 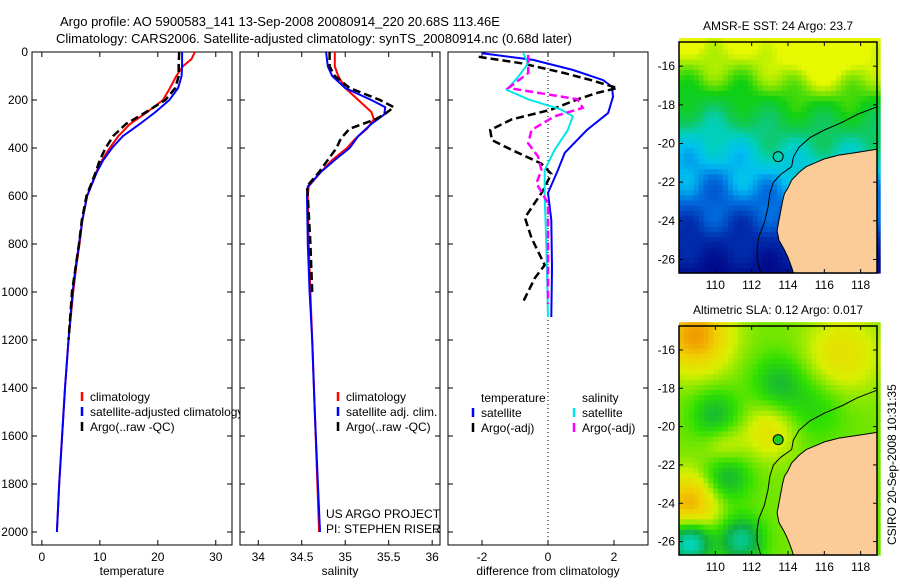 What do you see at coordinates (614, 557) in the screenshot?
I see `x-tick-label: 2` at bounding box center [614, 557].